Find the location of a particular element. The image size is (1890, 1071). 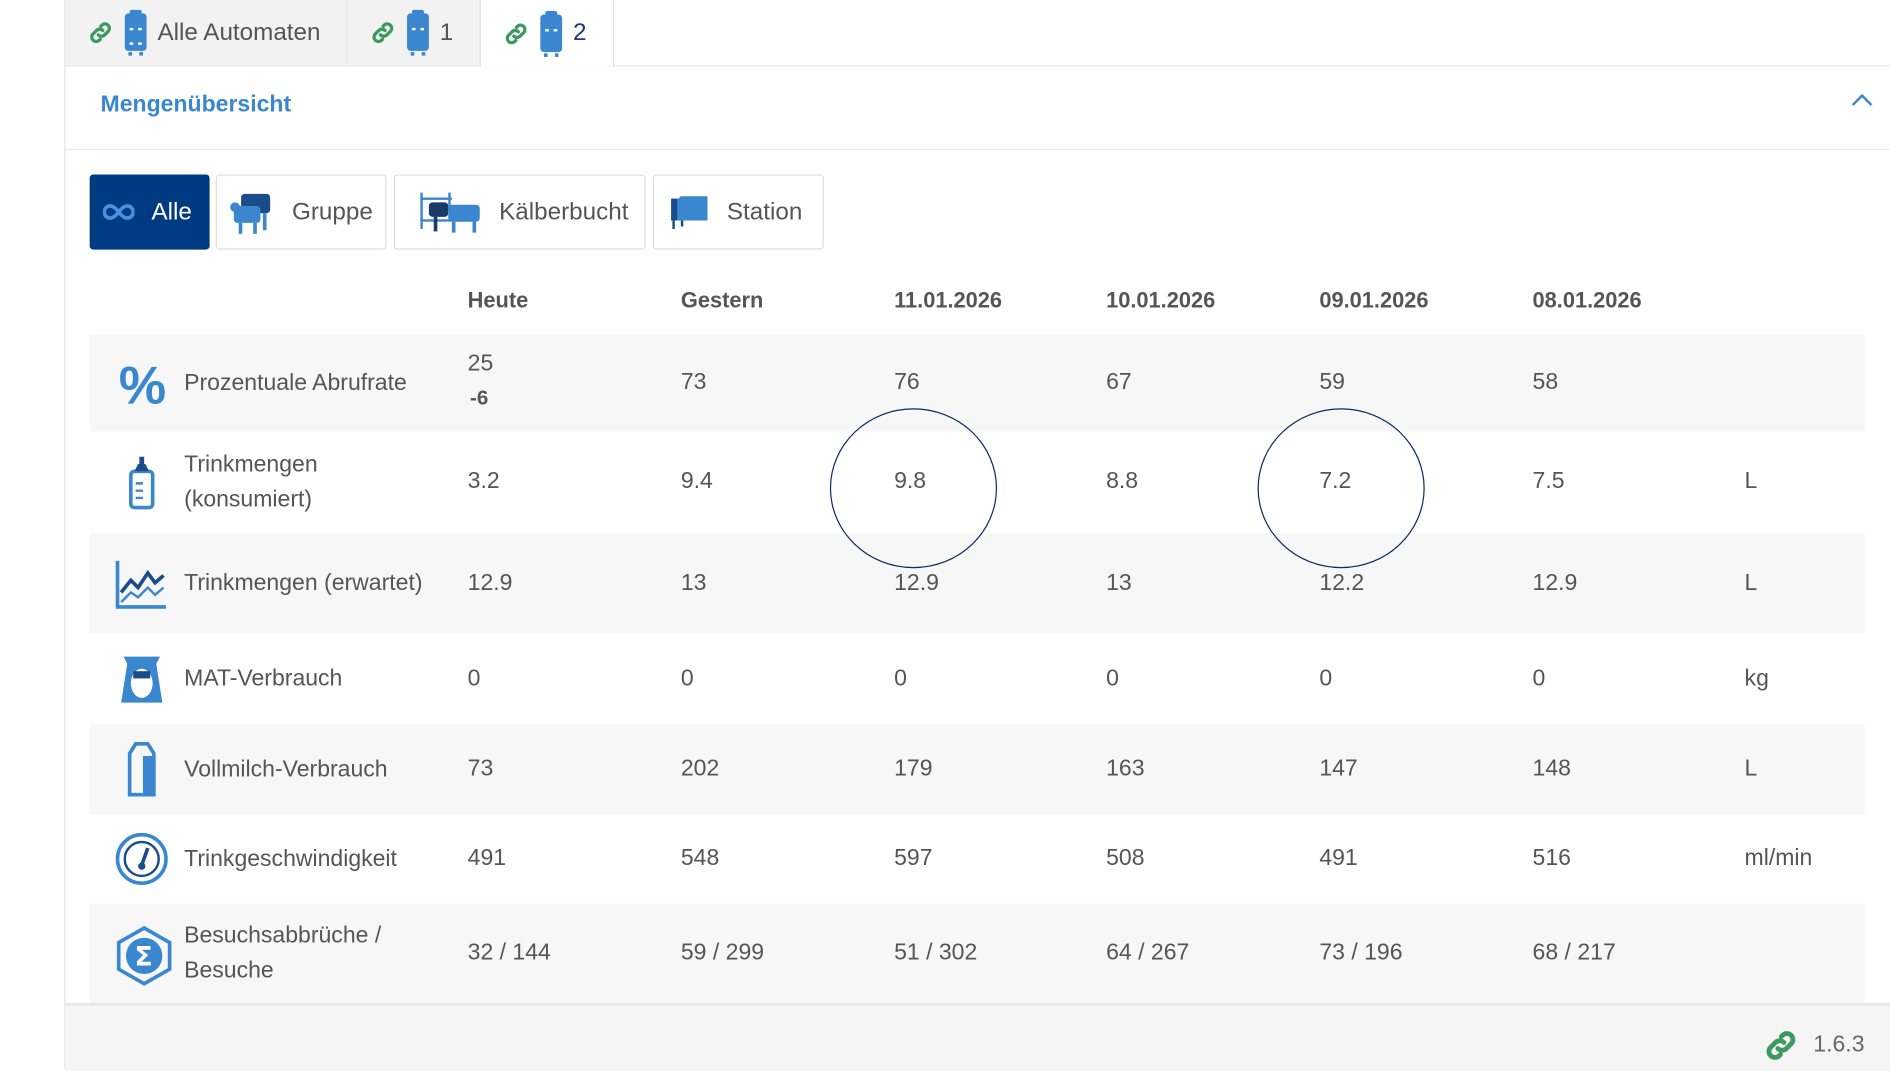

value-cell: 597 is located at coordinates (913, 858).